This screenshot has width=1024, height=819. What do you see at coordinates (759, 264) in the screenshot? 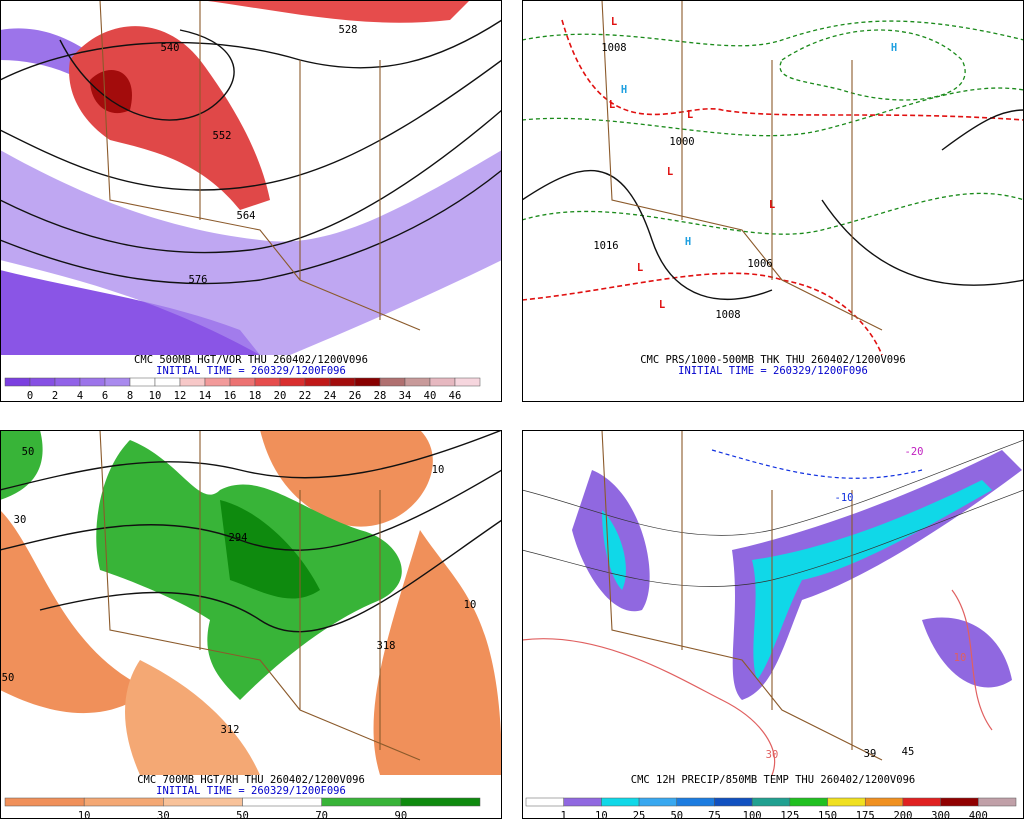
I see `map-label: 1006` at bounding box center [759, 264].